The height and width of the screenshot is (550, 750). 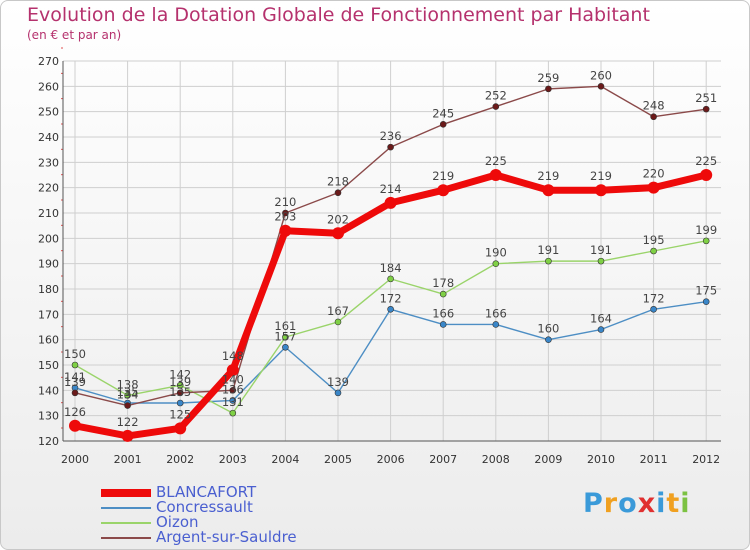 I want to click on legend-label: BLANCAFORT, so click(x=206, y=492).